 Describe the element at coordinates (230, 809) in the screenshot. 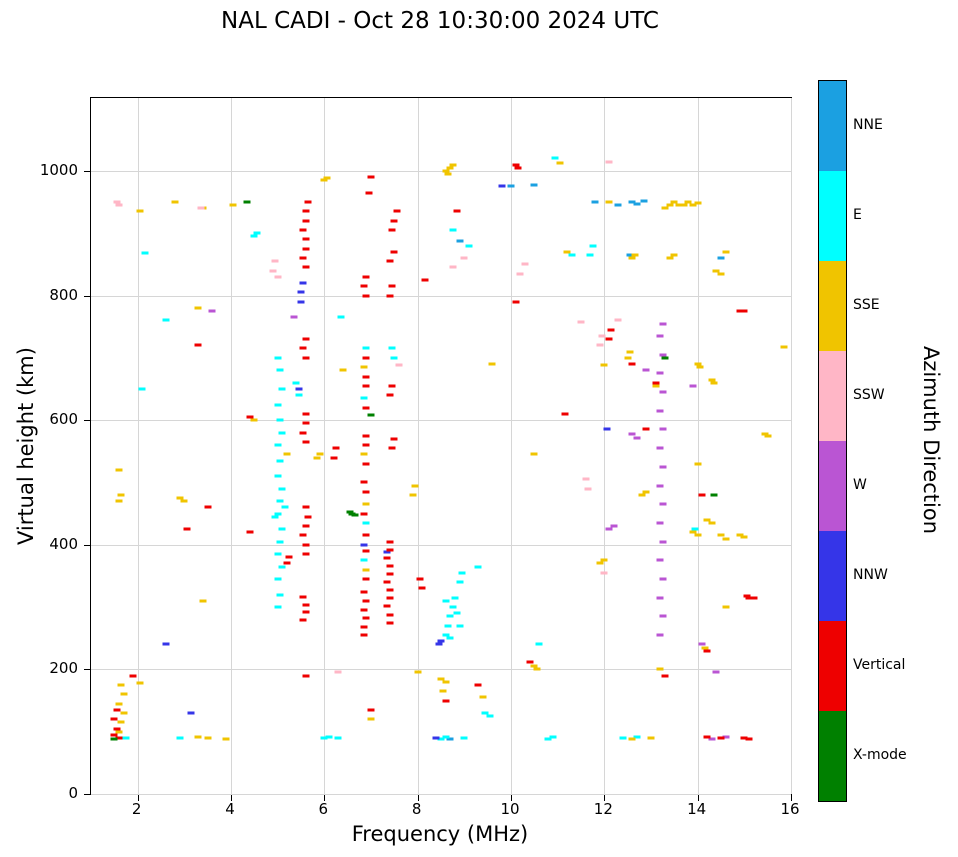

I see `x-tick-label-4: 4` at that location.